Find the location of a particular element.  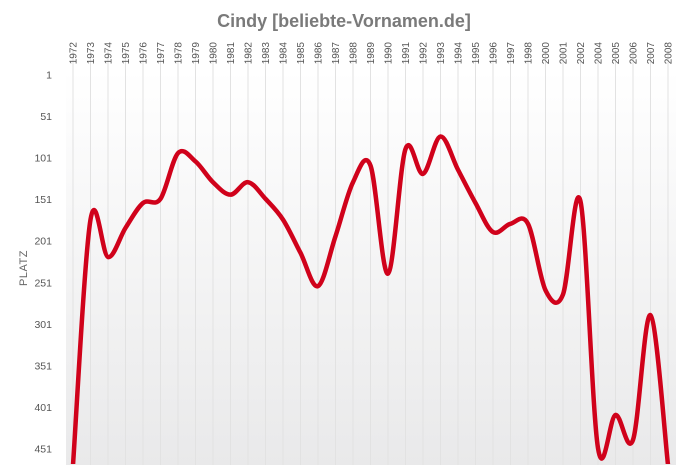

x-tick-label: 1972 is located at coordinates (74, 53).